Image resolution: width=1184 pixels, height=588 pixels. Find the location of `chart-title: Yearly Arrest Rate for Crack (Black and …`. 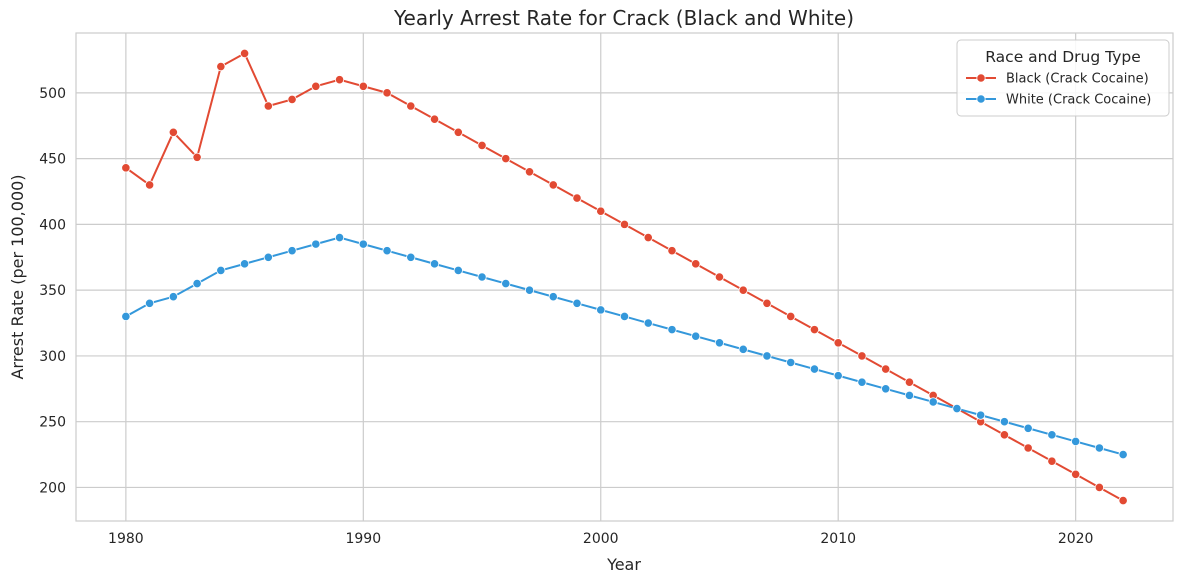

chart-title: Yearly Arrest Rate for Crack (Black and … is located at coordinates (623, 18).